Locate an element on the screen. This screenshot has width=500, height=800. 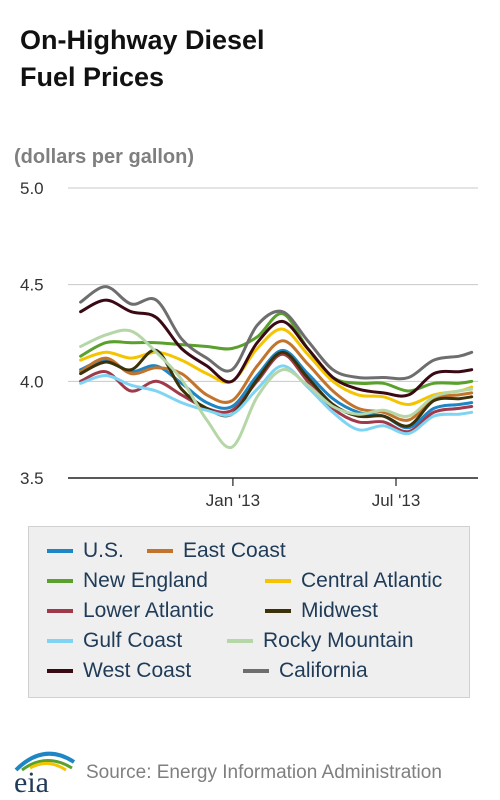
x-axis-ticks: Jan '13 Jul '13 is located at coordinates (313, 494).